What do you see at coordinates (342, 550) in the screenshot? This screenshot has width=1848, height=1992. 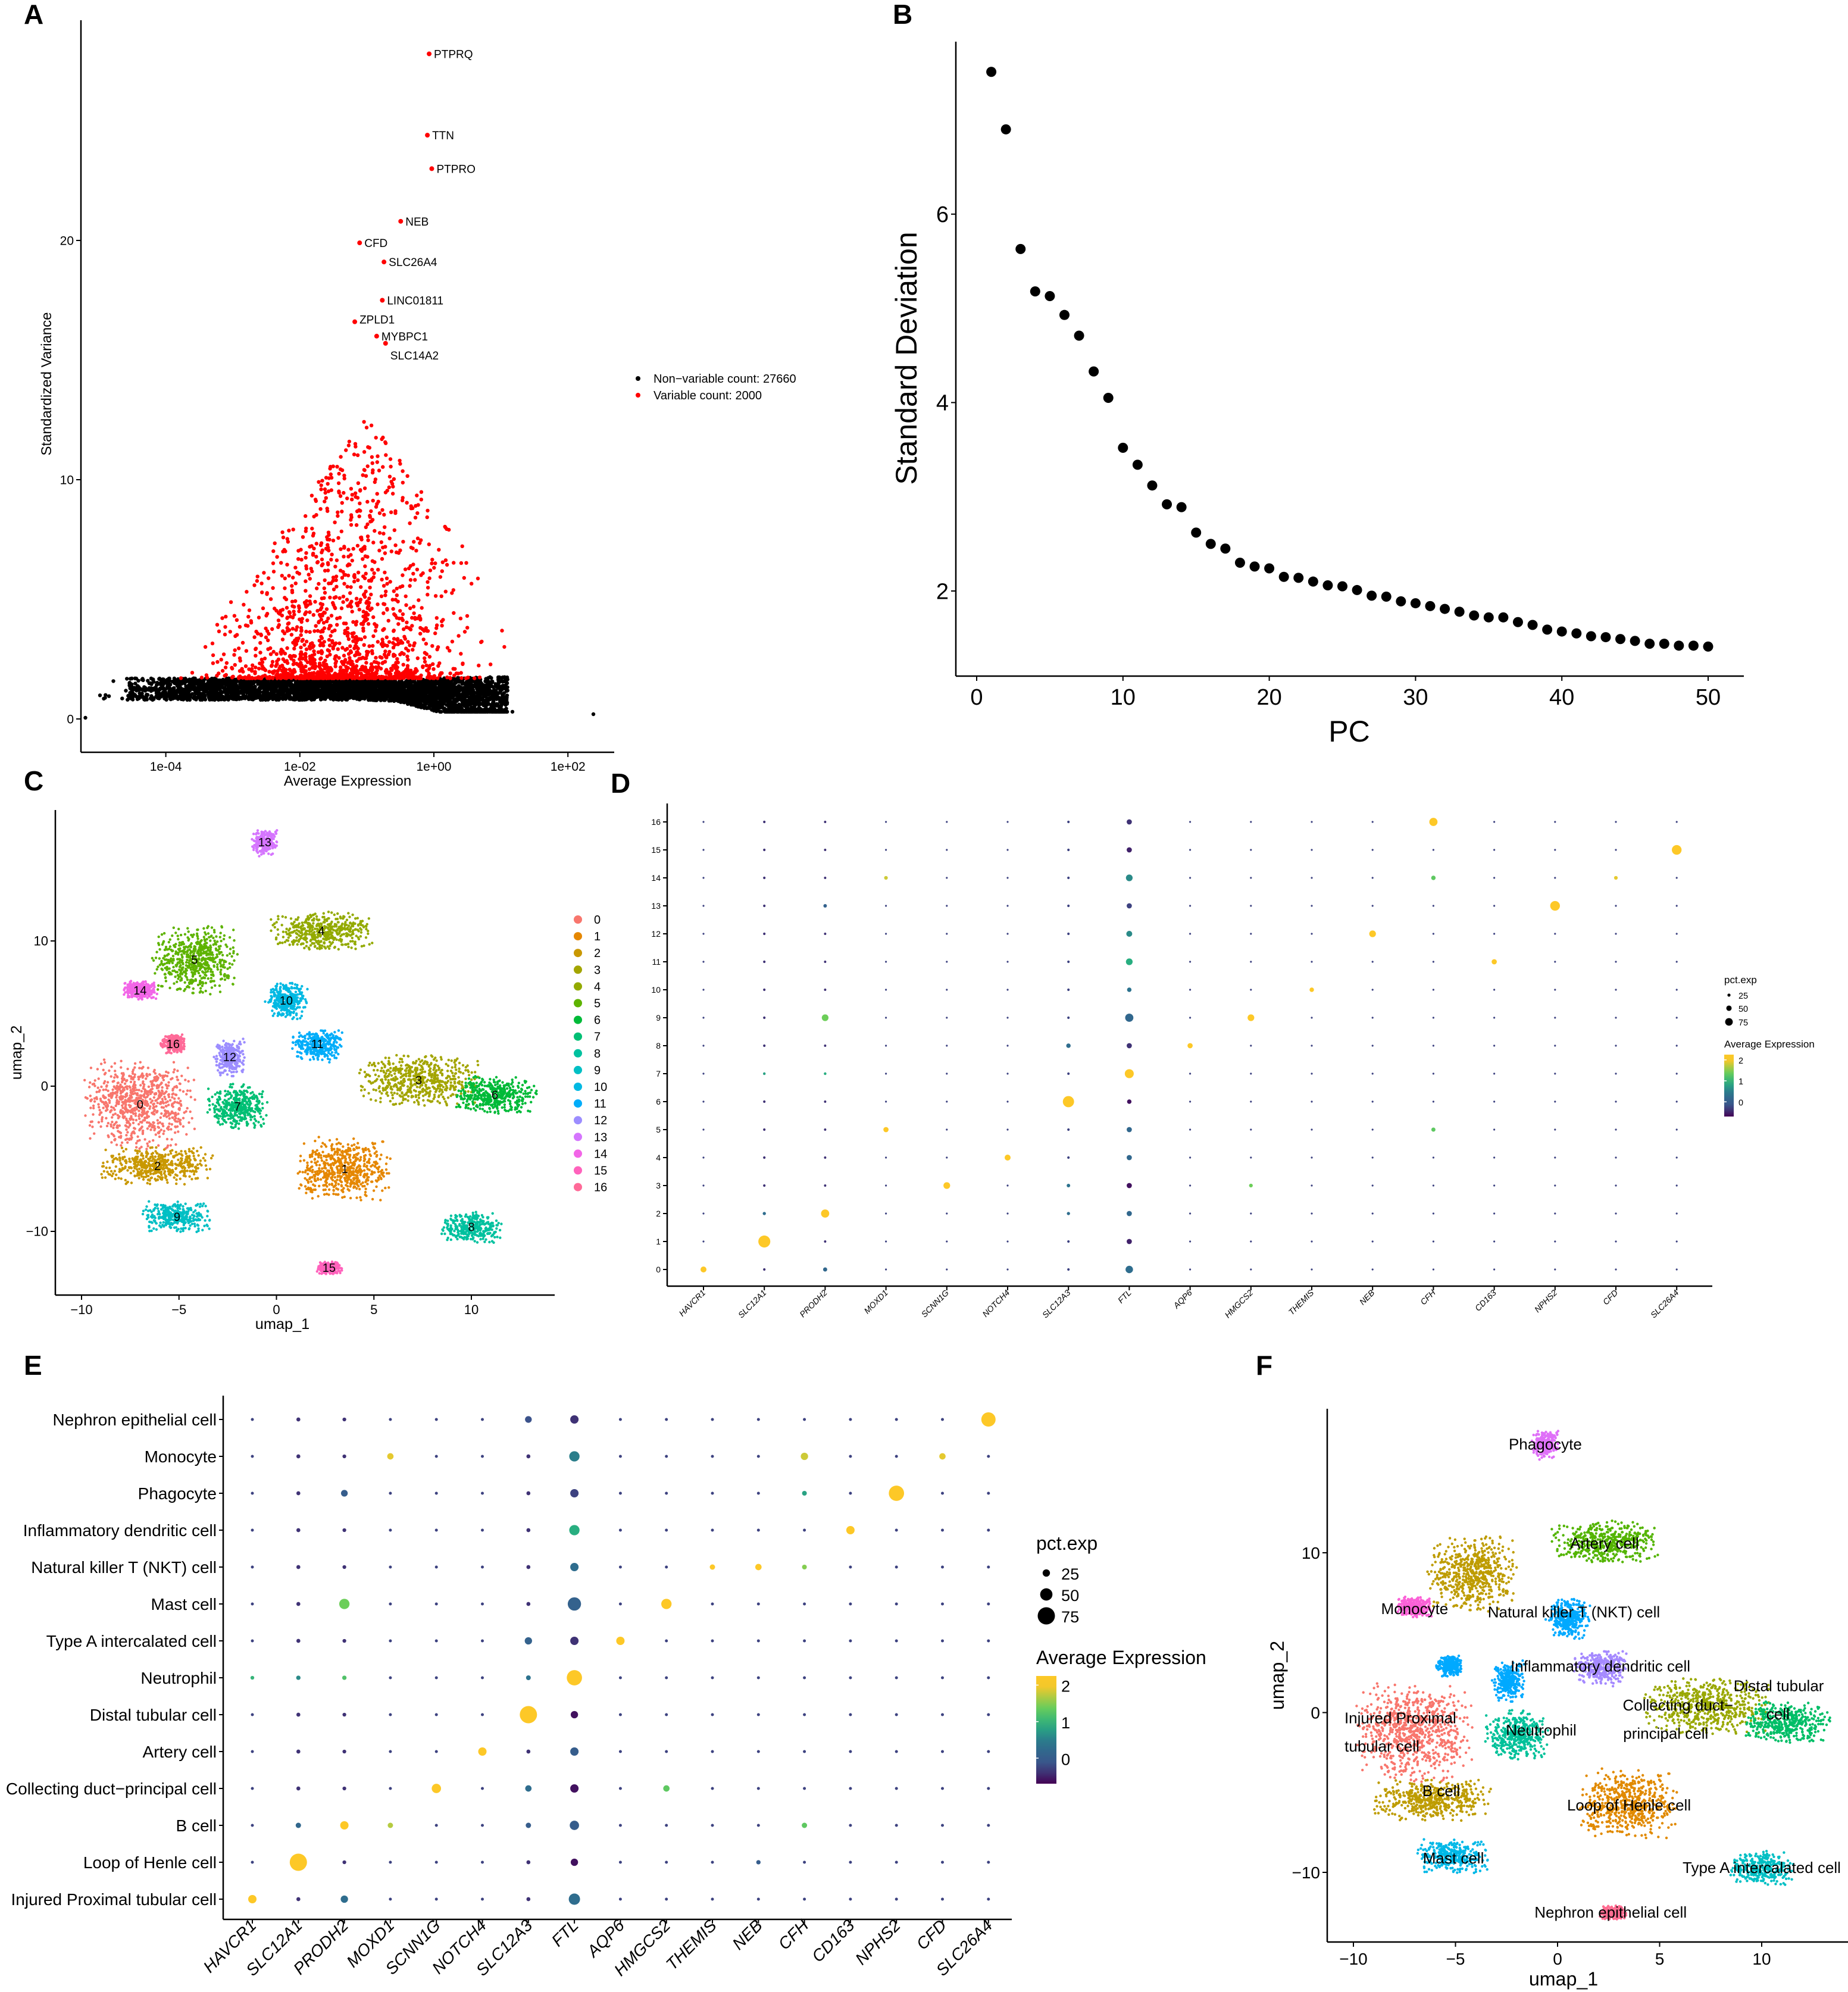 I see `variable-points` at bounding box center [342, 550].